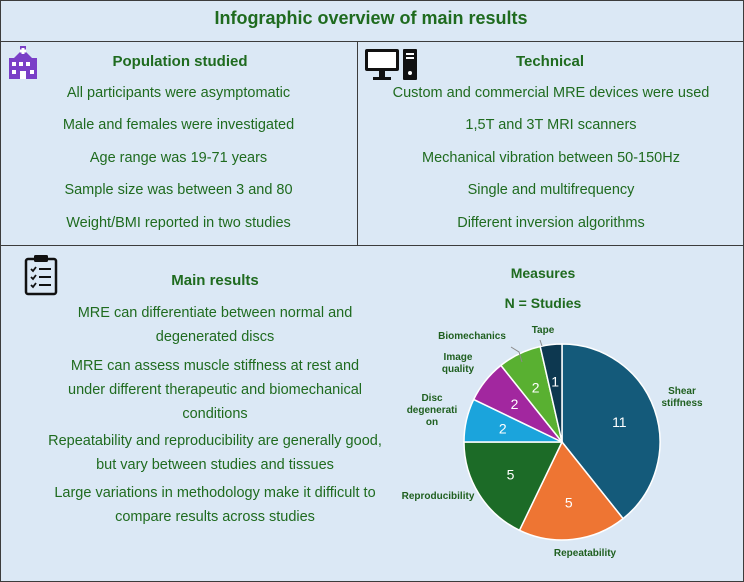 Image resolution: width=744 pixels, height=582 pixels. I want to click on hospital-icon, so click(23, 65).